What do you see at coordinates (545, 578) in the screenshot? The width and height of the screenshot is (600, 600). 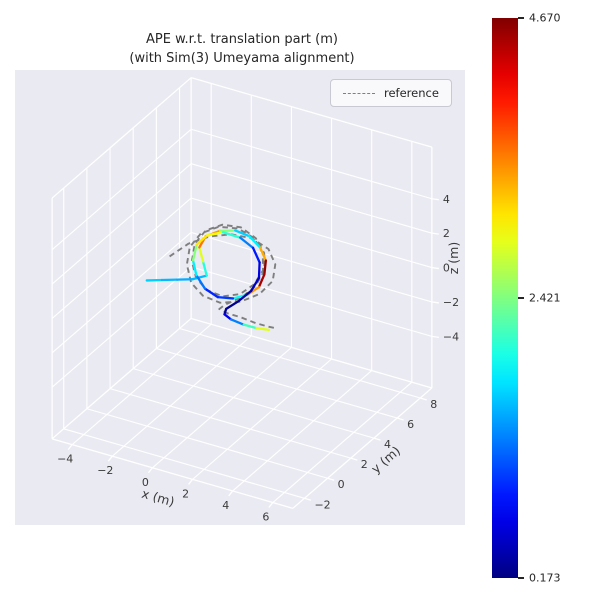 I see `colorbar-tick-label: 0.173` at bounding box center [545, 578].